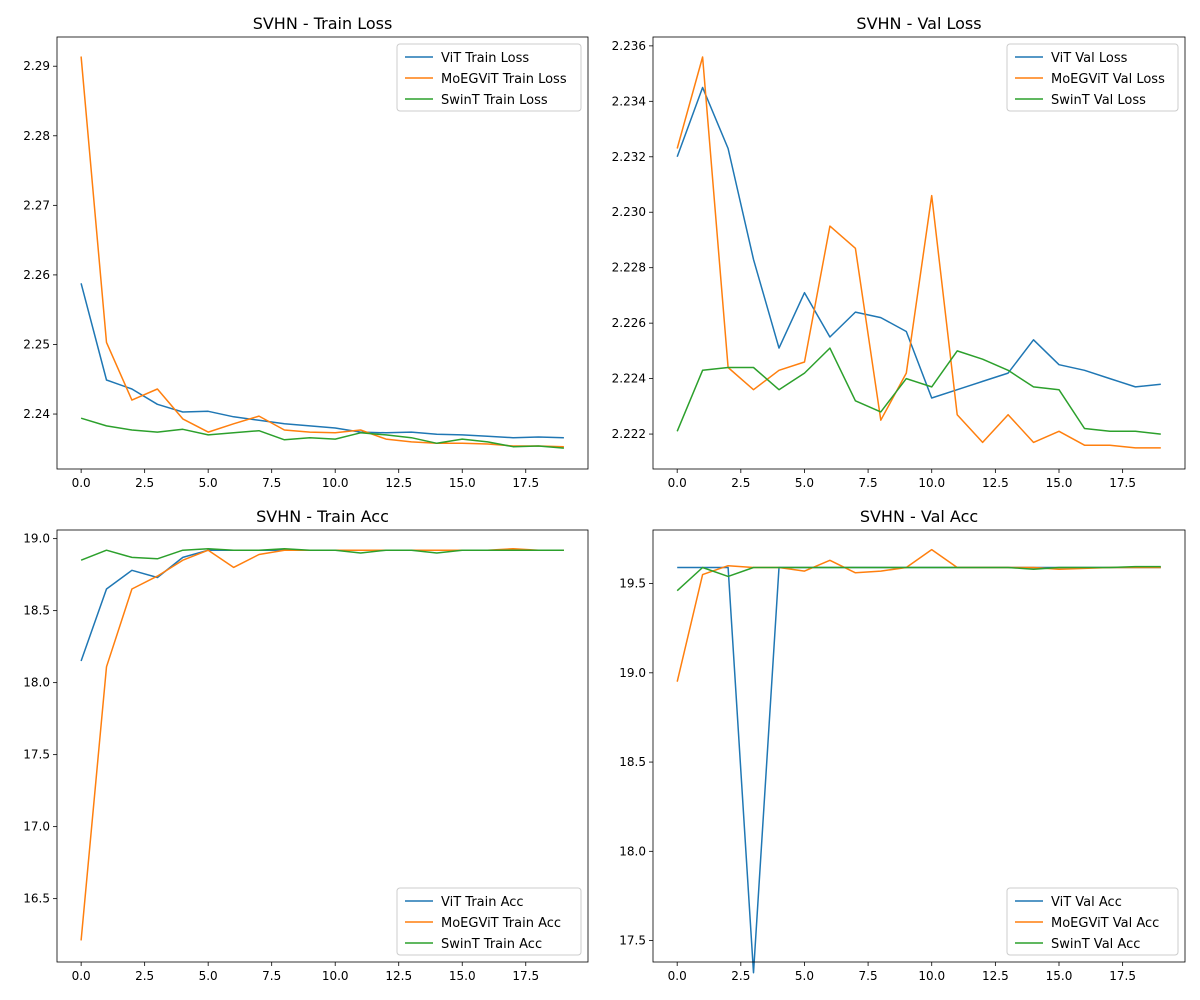  What do you see at coordinates (482, 902) in the screenshot?
I see `legend-label: ViT Train Acc` at bounding box center [482, 902].